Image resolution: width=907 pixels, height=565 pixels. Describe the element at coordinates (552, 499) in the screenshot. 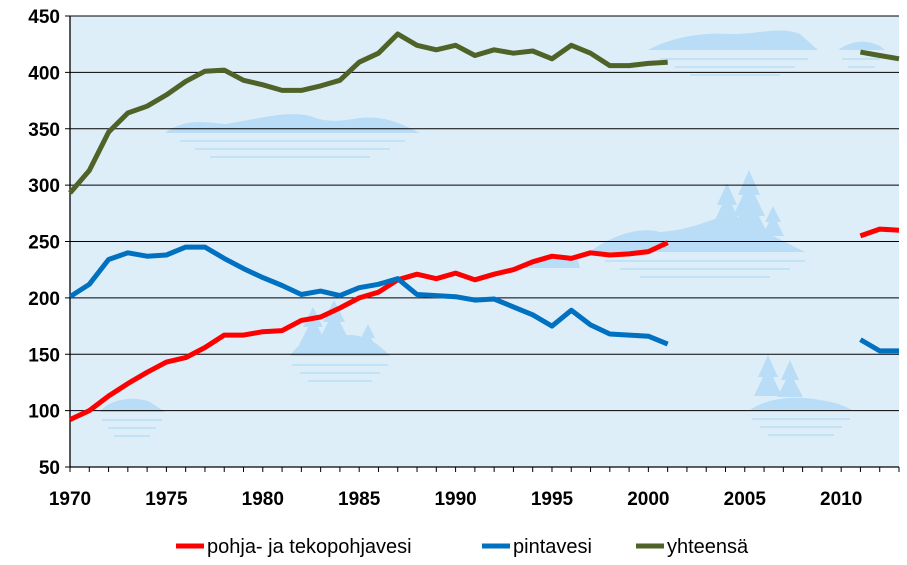

I see `x-tick-label: 1995` at that location.